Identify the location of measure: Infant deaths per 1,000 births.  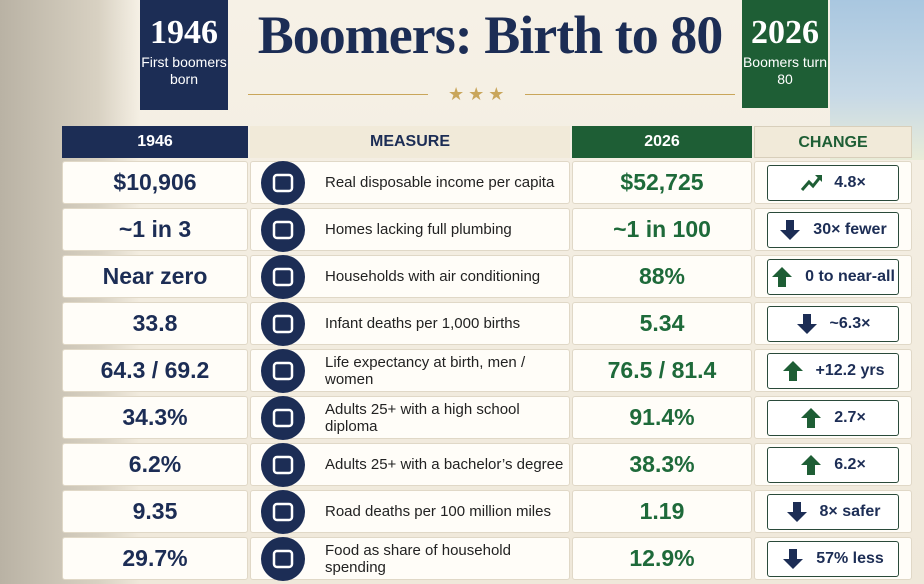
(410, 323).